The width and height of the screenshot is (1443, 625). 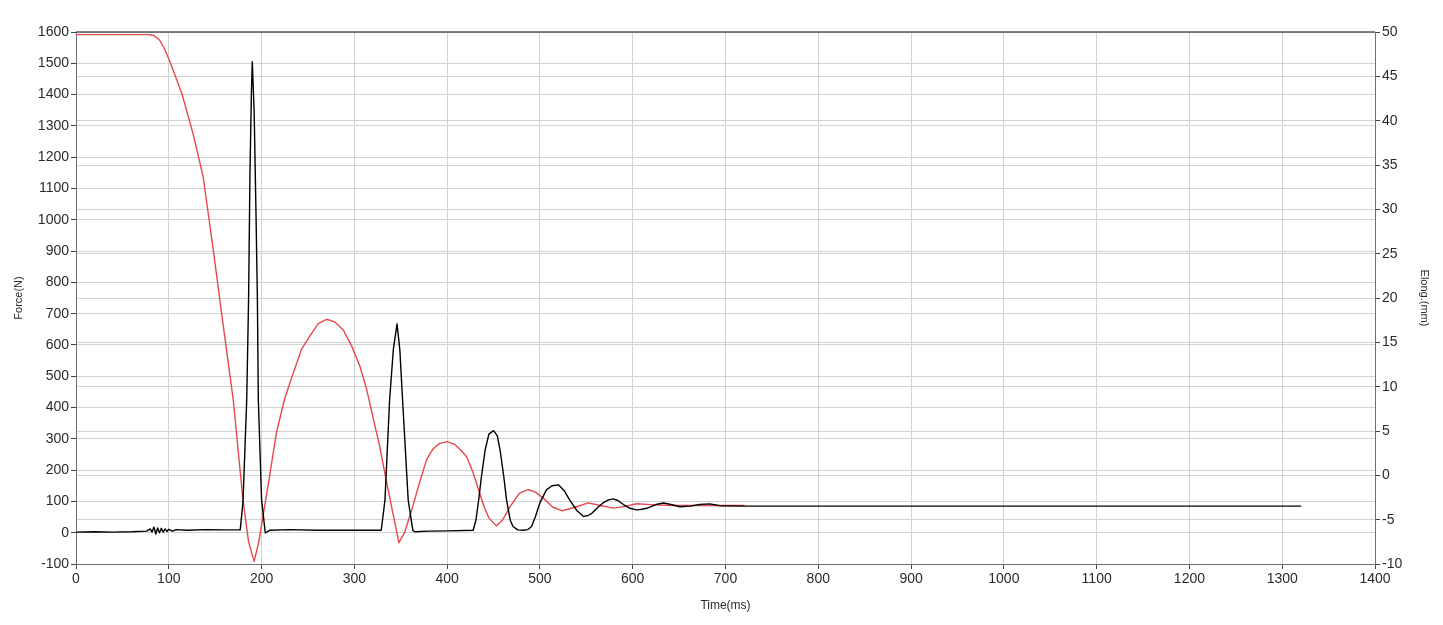 I want to click on x-tick-label: 200, so click(x=261, y=578).